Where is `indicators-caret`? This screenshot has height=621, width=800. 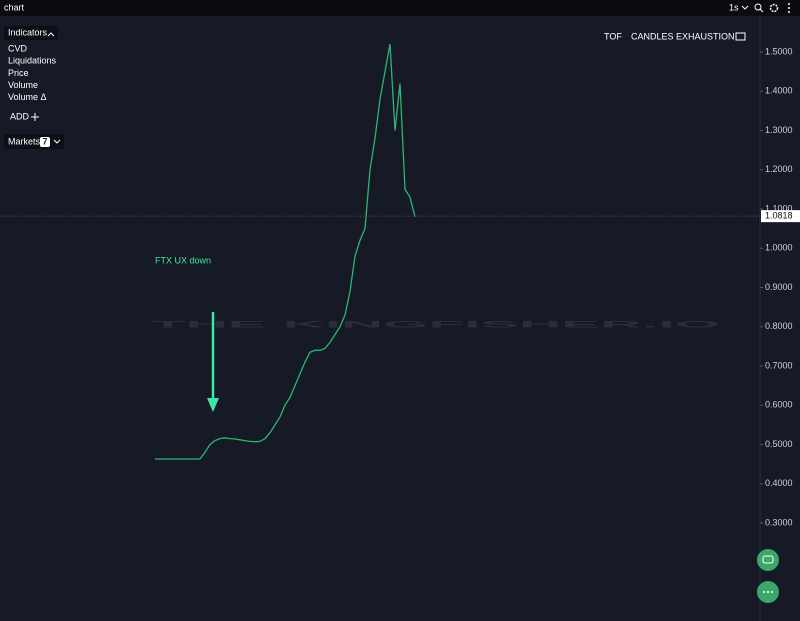 indicators-caret is located at coordinates (51, 34).